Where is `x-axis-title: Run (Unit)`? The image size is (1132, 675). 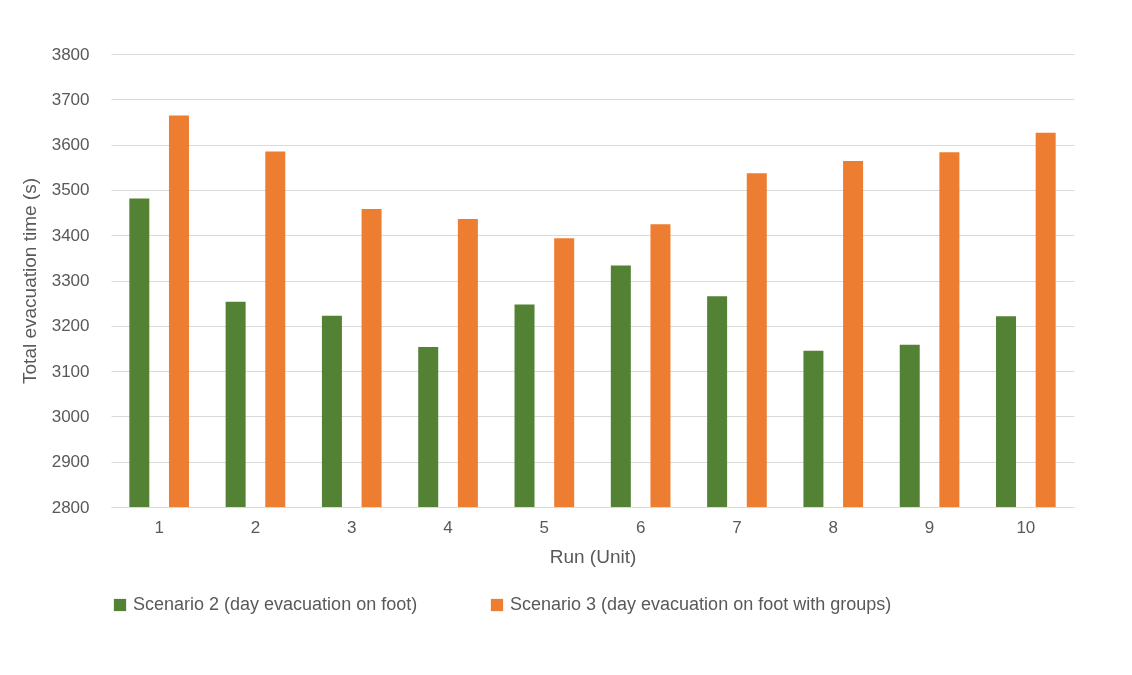 x-axis-title: Run (Unit) is located at coordinates (593, 556).